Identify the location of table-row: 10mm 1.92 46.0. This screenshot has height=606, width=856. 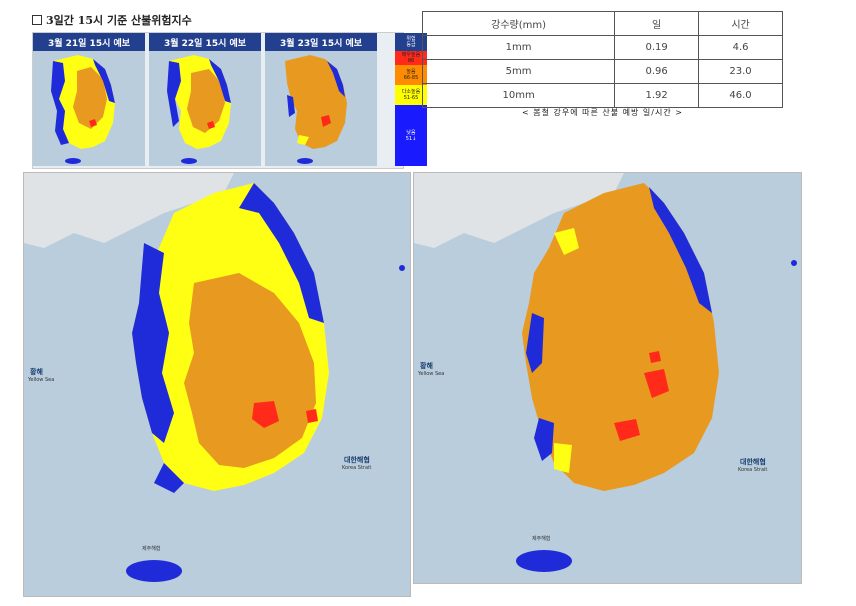
(602, 95).